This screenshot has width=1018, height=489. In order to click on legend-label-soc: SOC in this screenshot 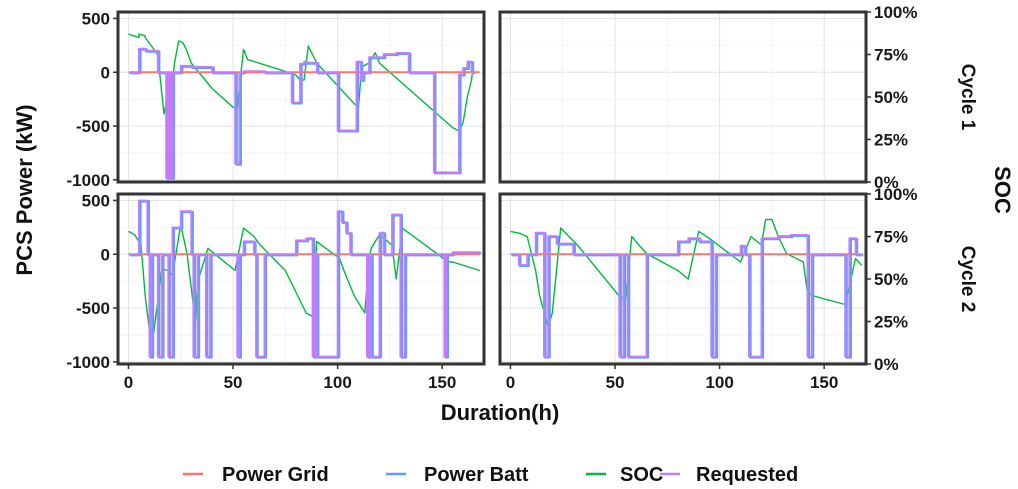, I will do `click(641, 475)`.